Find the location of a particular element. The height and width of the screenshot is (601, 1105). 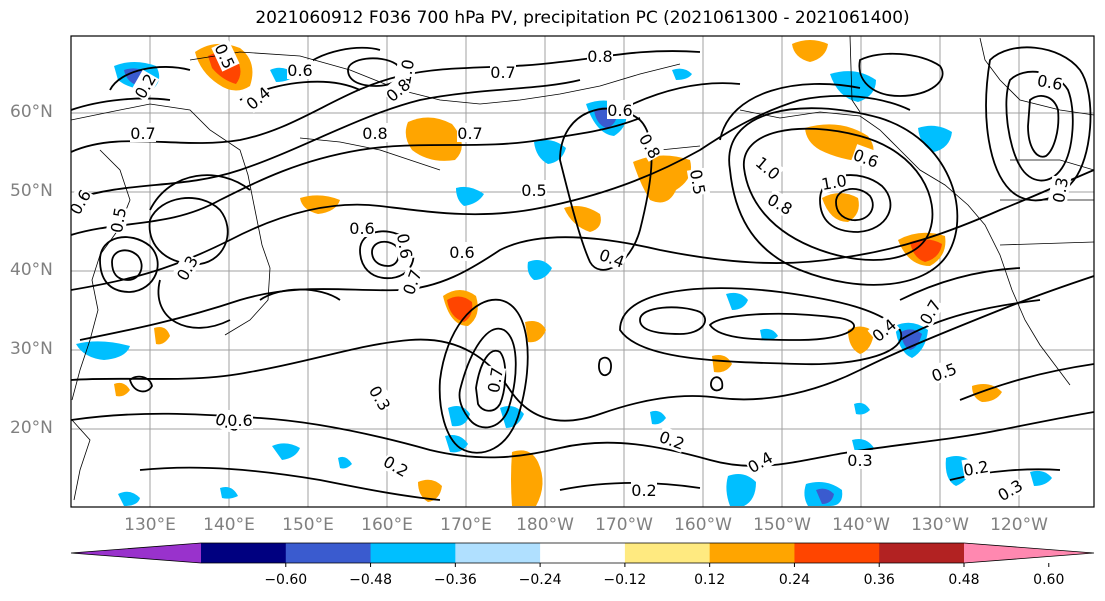

colorbar-tick-label: −0.24 is located at coordinates (540, 580).